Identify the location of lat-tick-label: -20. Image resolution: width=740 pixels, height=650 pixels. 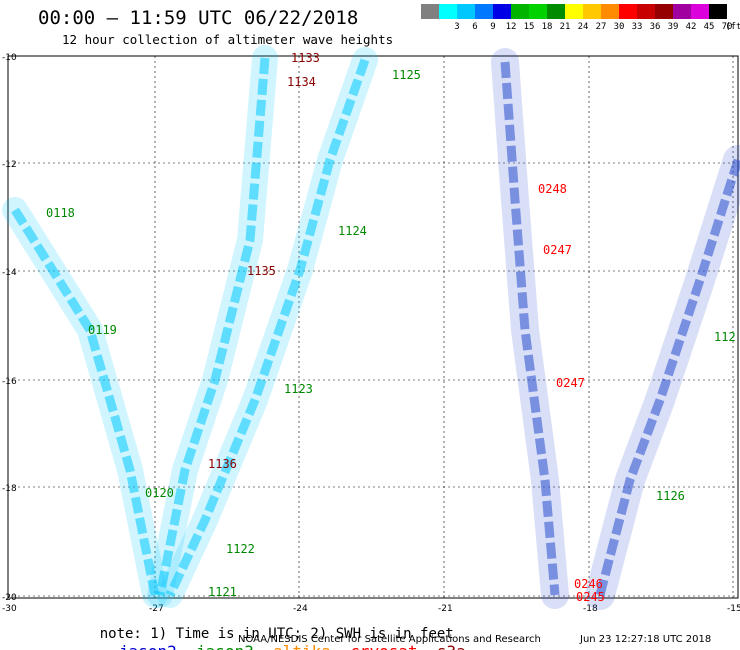
(9, 598).